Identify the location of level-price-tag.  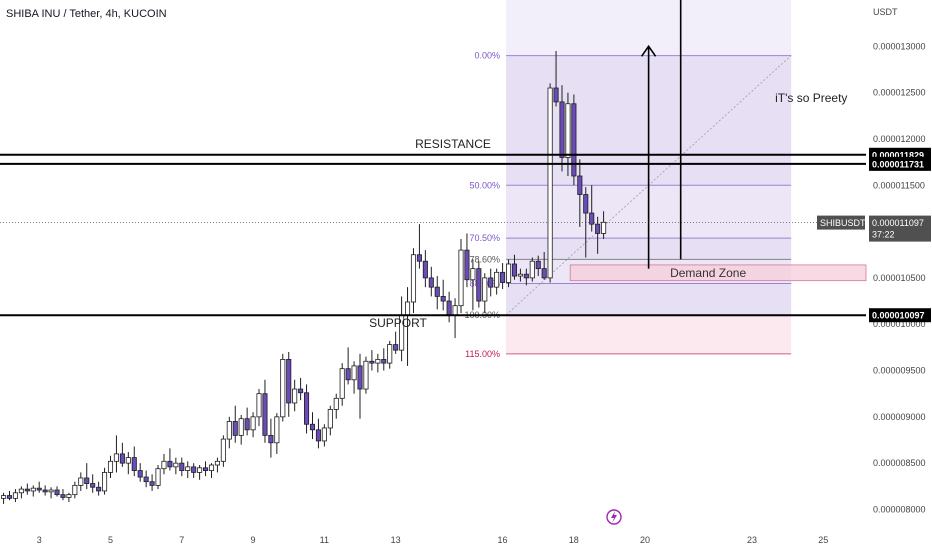
(900, 315).